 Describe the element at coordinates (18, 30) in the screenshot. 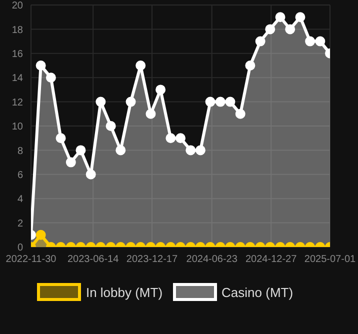

I see `y-tick-label: 18` at that location.